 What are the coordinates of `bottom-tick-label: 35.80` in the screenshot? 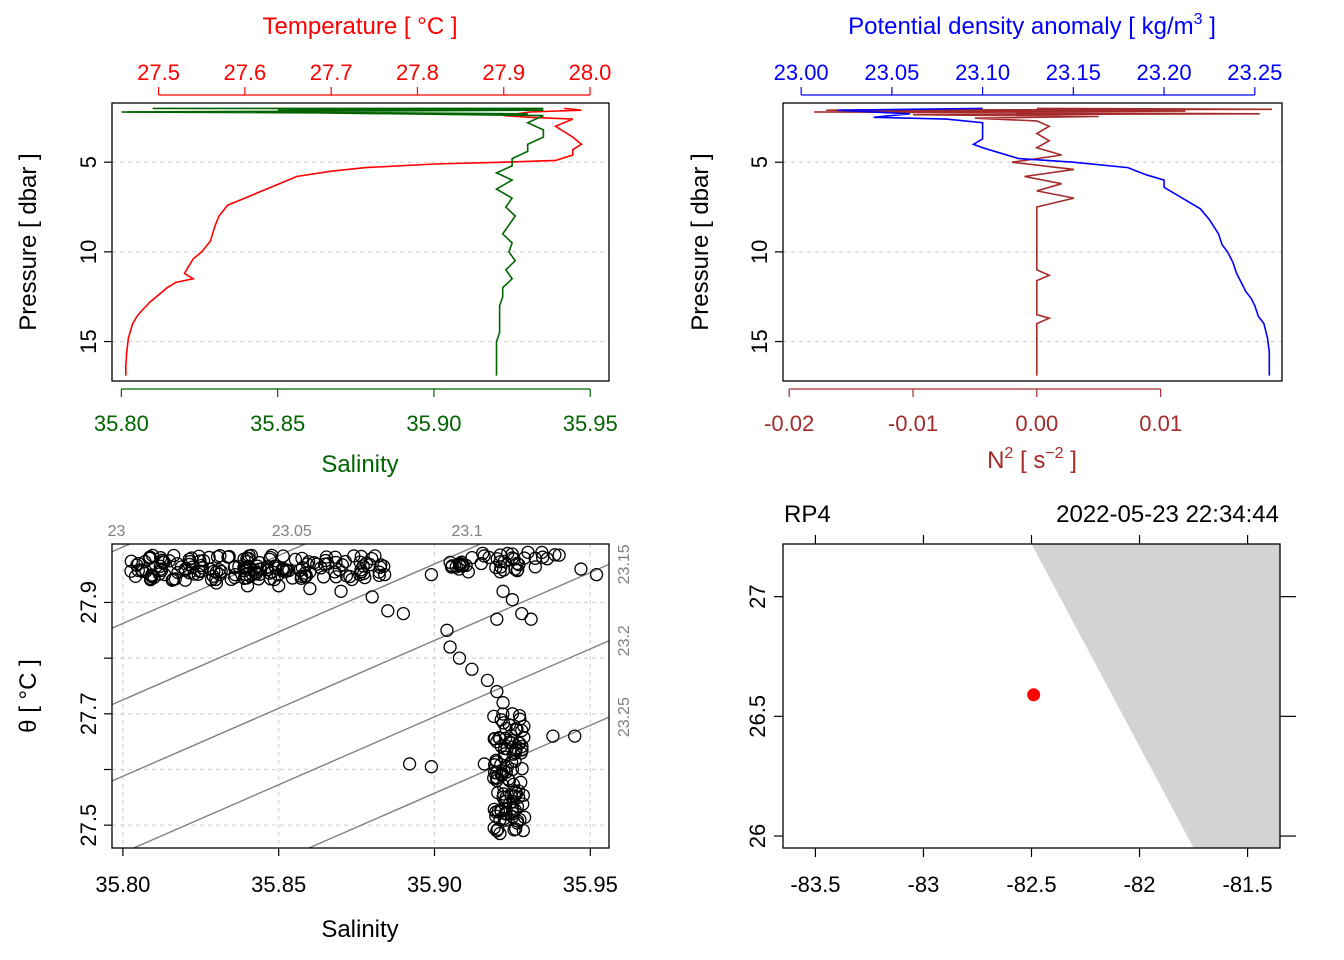 It's located at (121, 423).